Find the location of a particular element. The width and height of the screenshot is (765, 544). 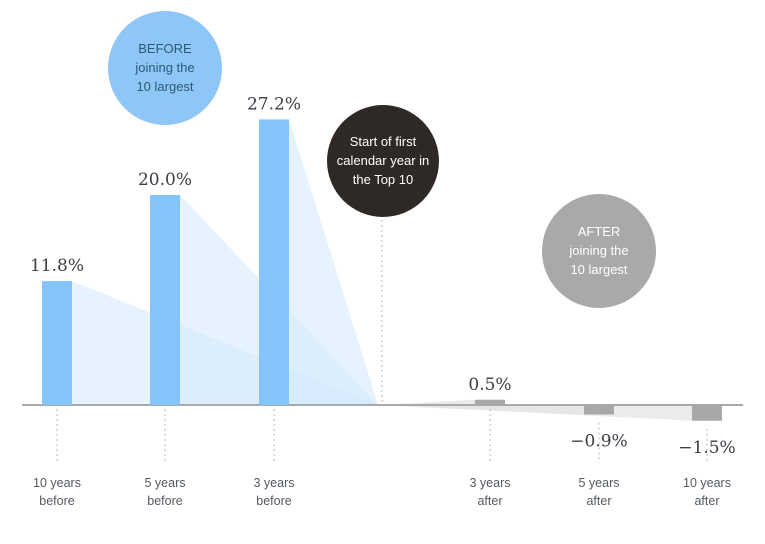

value-label-1: 20.0% is located at coordinates (165, 180).